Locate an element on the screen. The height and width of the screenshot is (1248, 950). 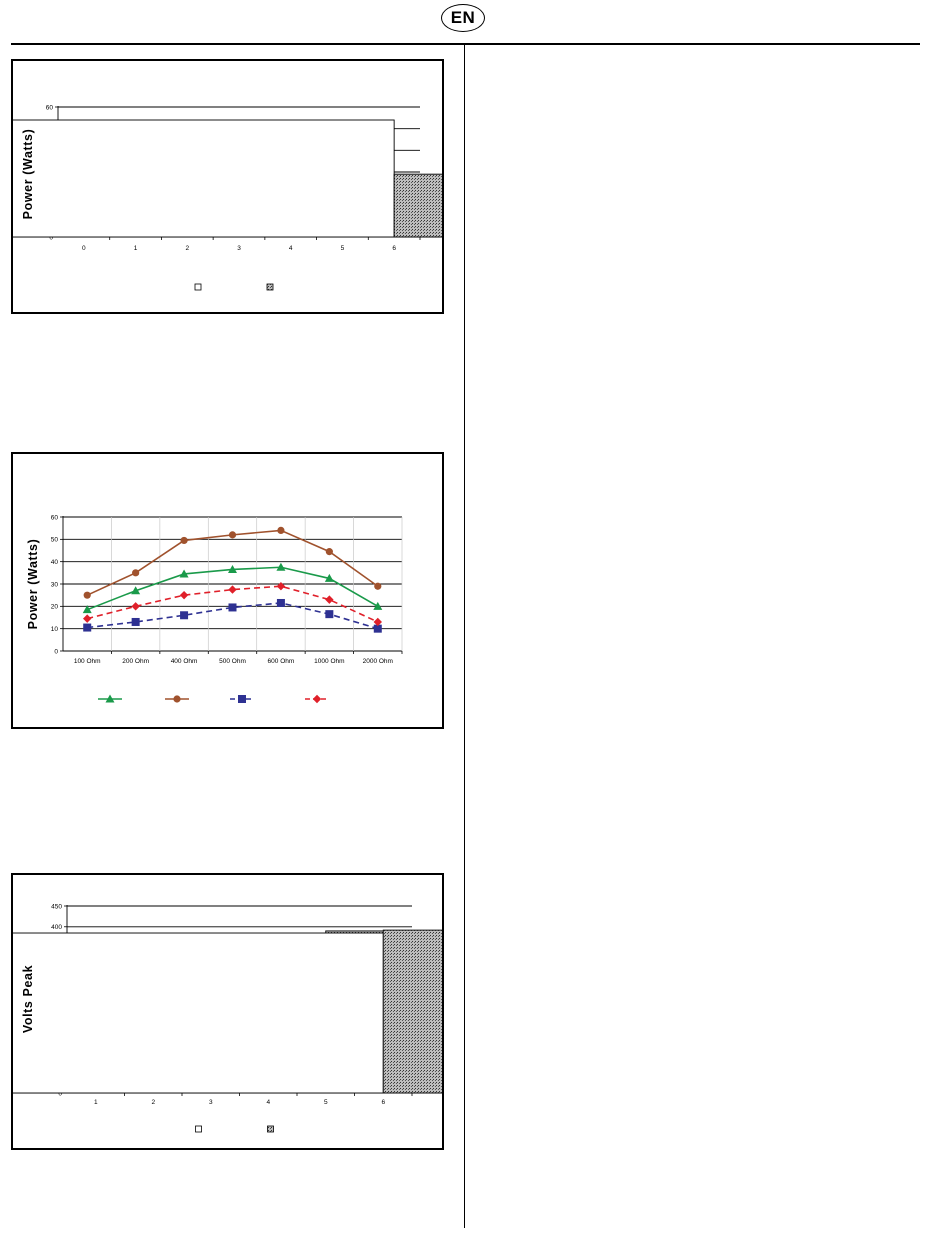
y-tick-label: 20 is located at coordinates (55, 607).